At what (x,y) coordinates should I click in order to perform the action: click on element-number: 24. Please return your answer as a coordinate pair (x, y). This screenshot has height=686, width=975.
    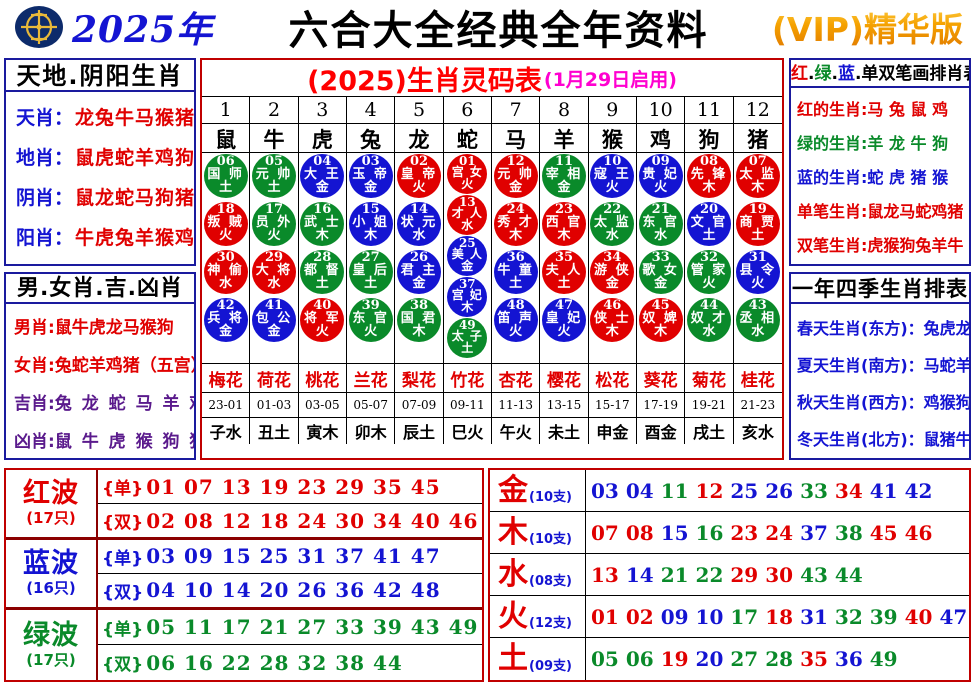
    Looking at the image, I should click on (779, 532).